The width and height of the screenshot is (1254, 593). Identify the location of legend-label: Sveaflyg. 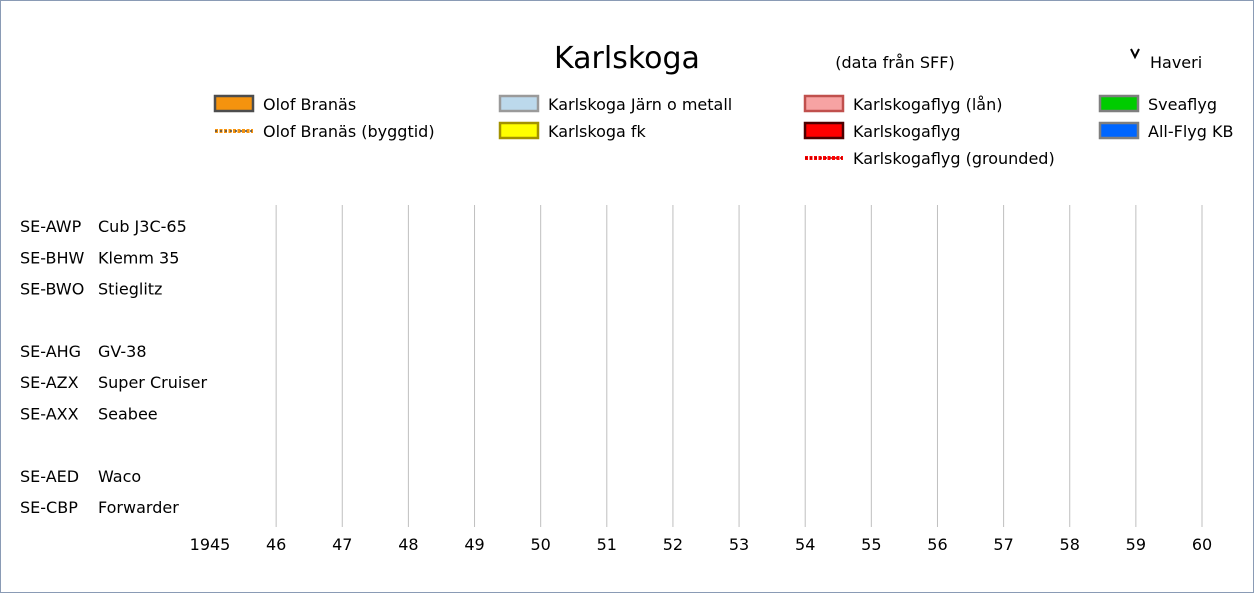
(1182, 104).